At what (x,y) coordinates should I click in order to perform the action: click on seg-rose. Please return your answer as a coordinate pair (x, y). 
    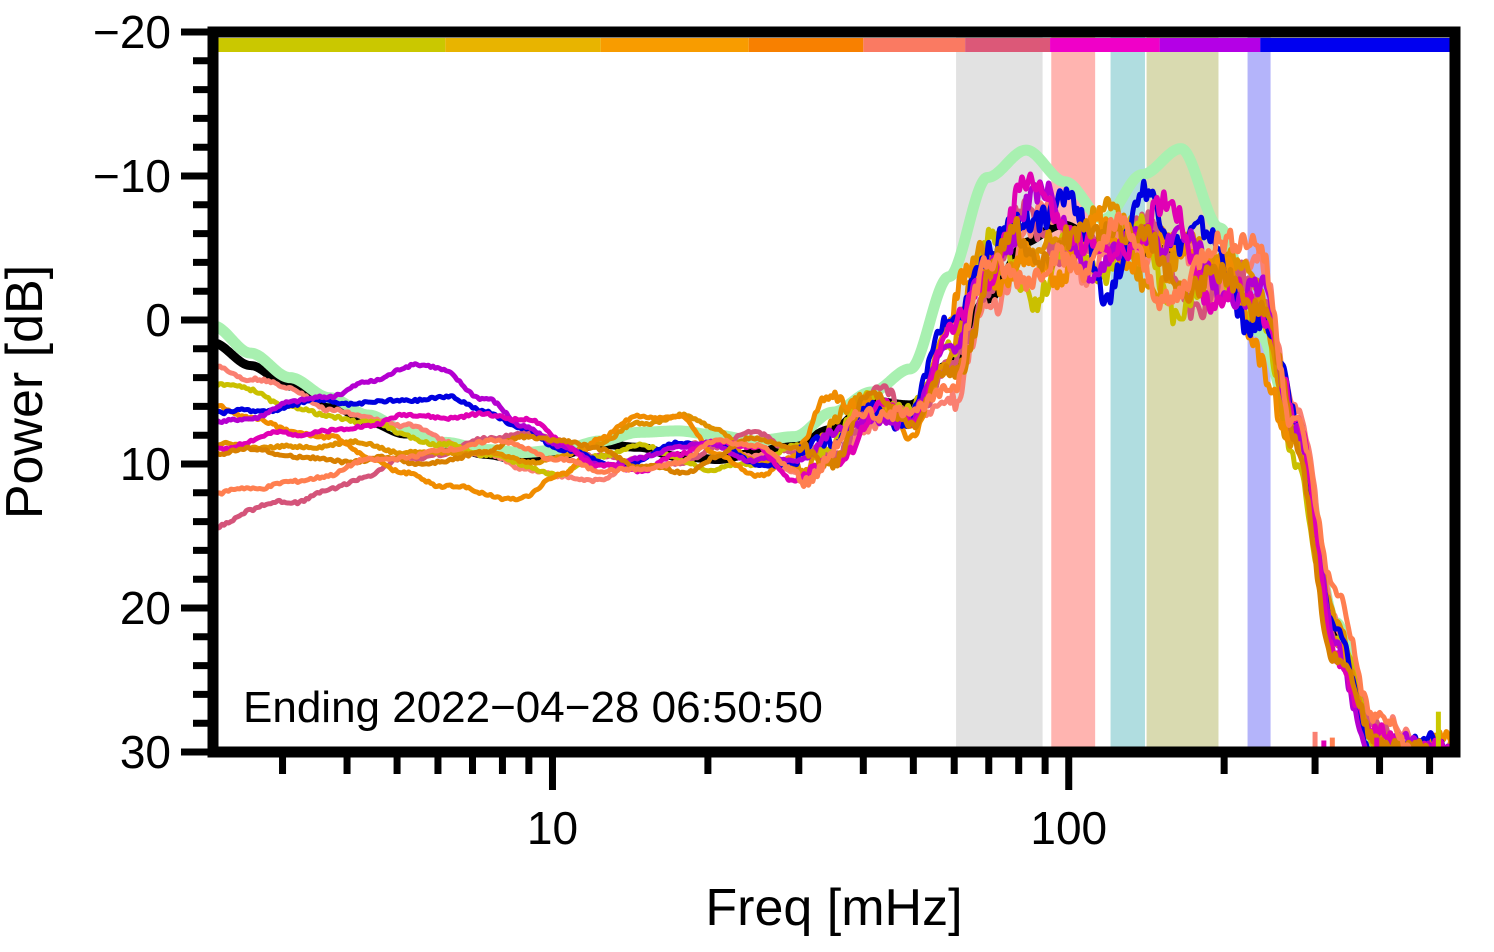
    Looking at the image, I should click on (1008, 45).